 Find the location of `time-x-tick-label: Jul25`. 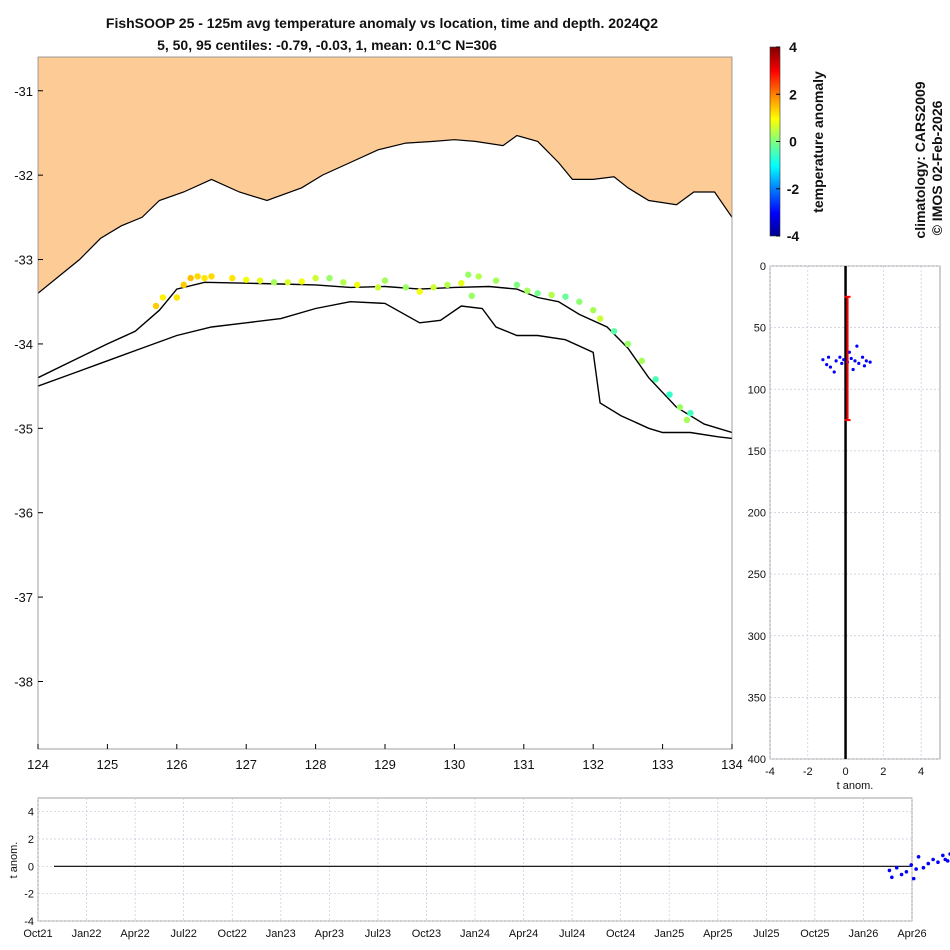

time-x-tick-label: Jul25 is located at coordinates (766, 934).